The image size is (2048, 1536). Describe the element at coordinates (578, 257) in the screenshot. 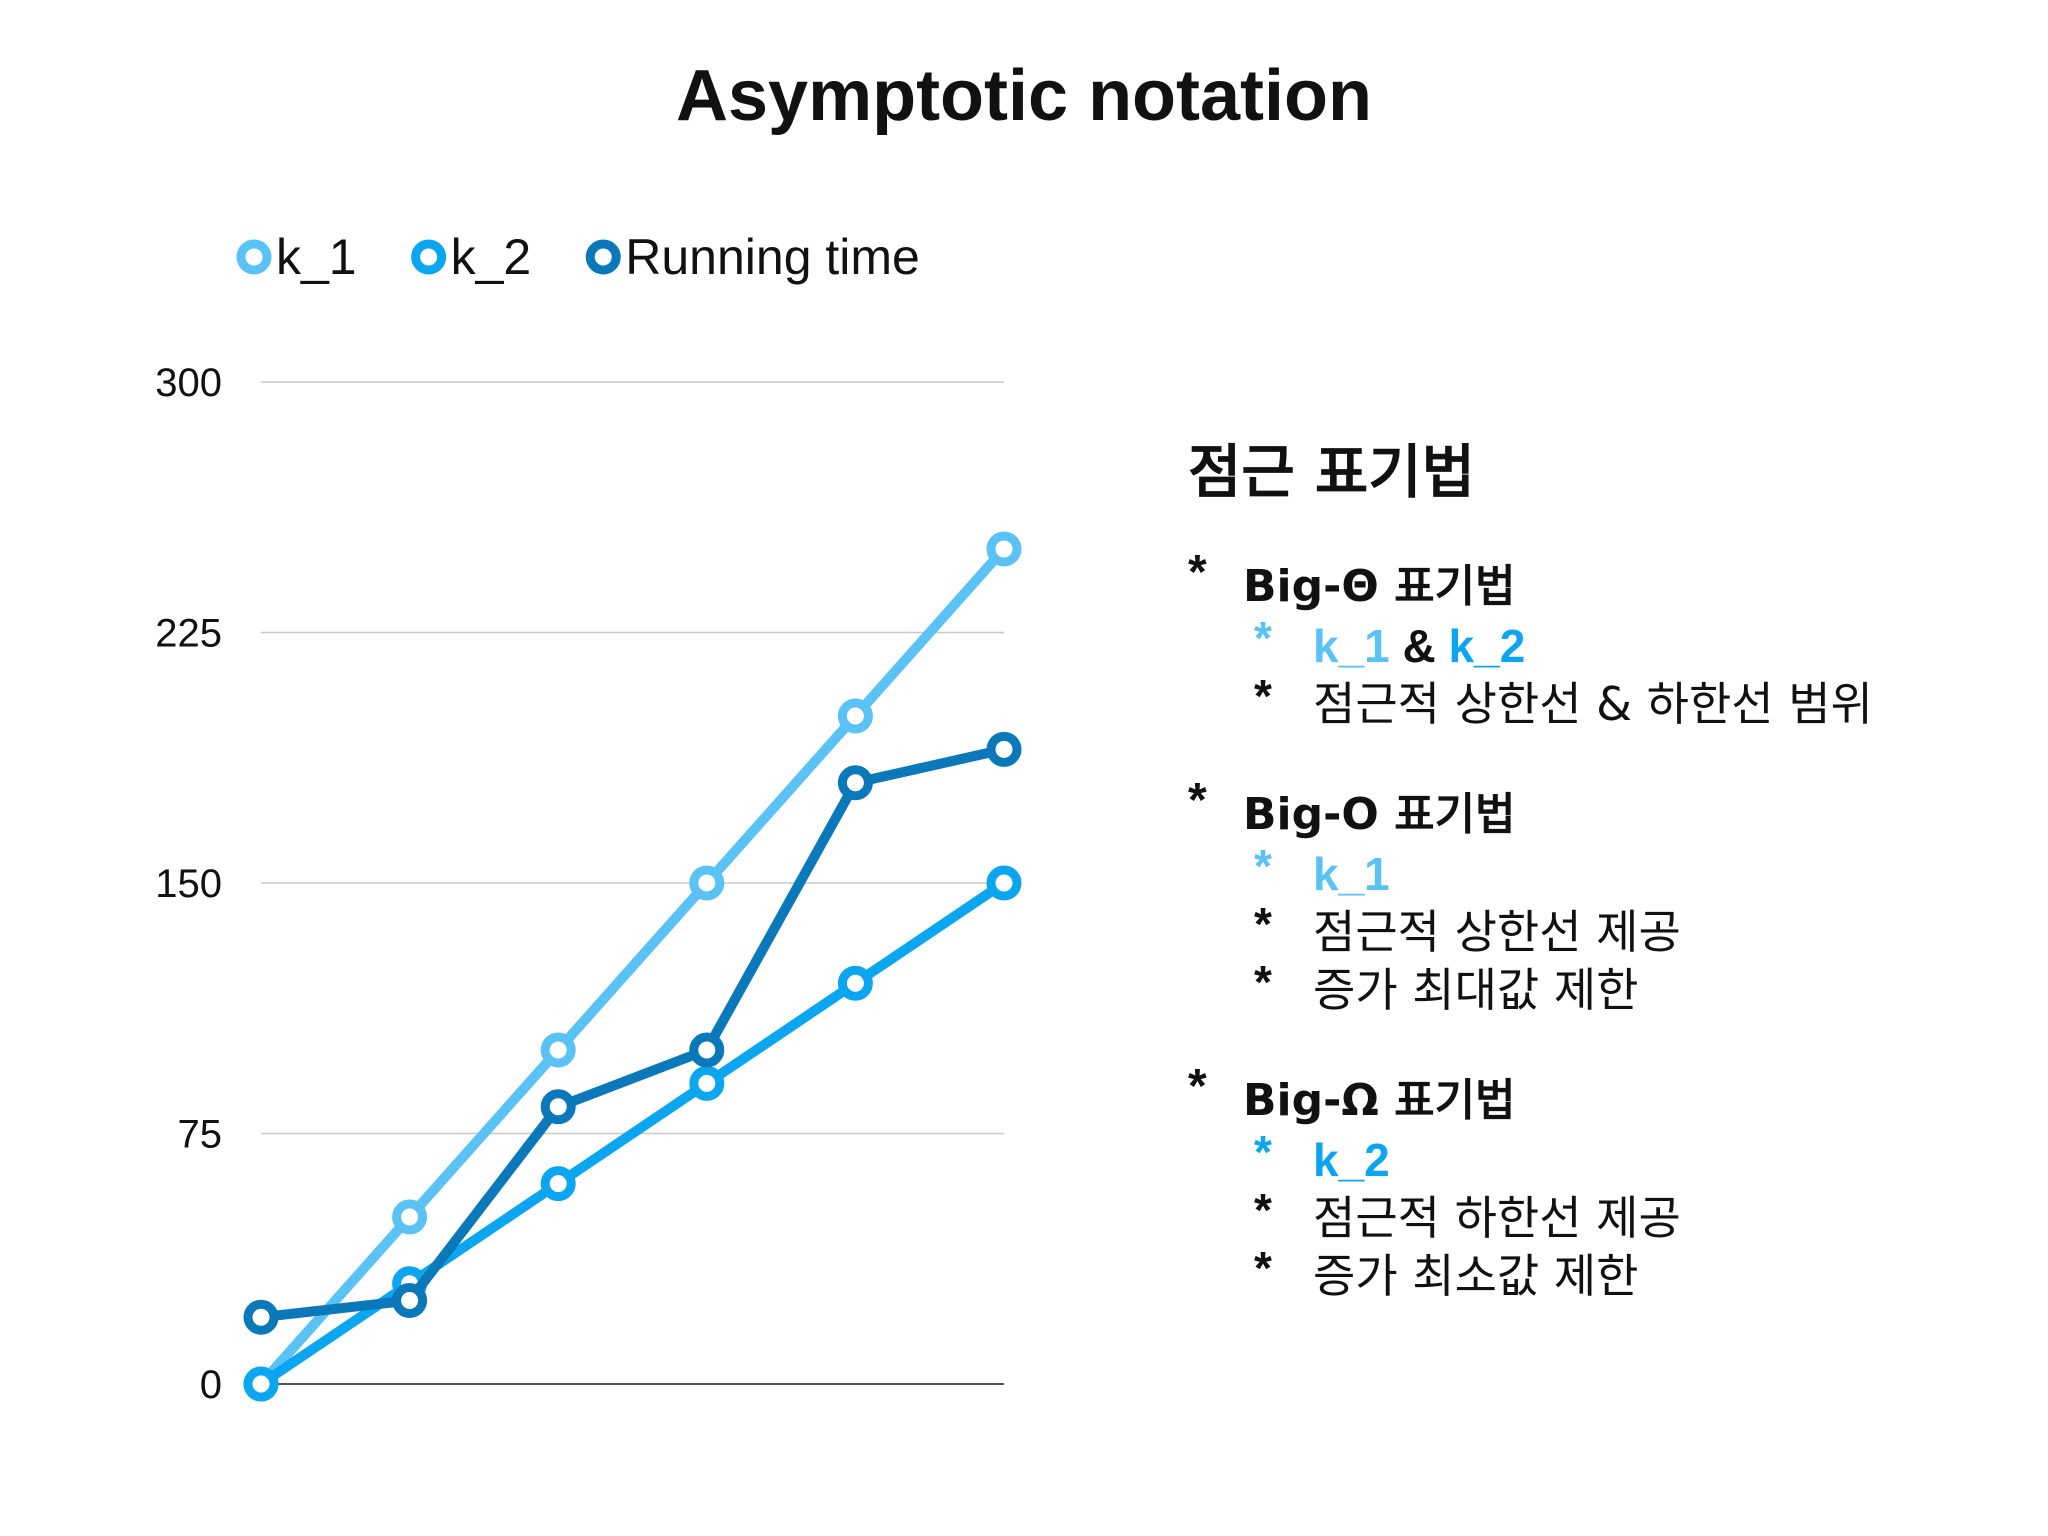

I see `legend: k_1 k_2 Running time` at that location.